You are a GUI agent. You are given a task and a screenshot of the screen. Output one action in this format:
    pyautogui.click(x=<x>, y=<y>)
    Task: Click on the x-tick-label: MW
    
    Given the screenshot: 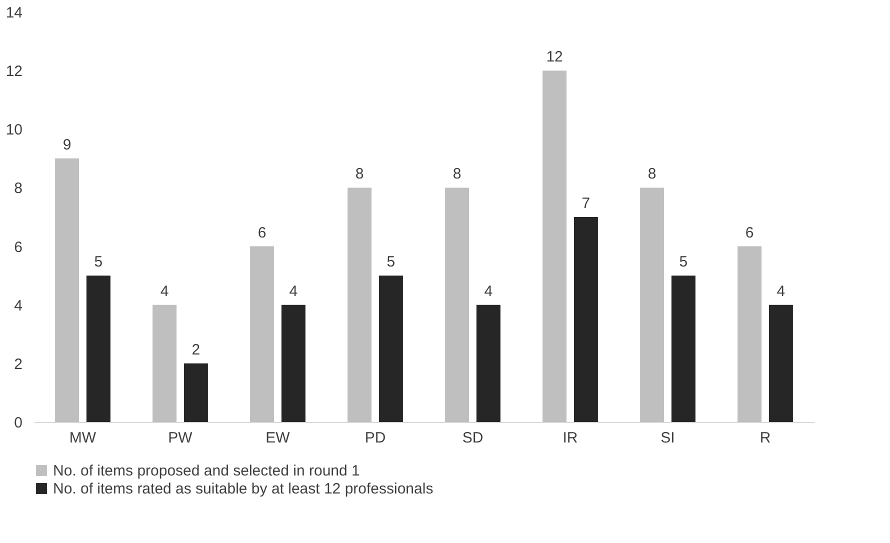 What is the action you would take?
    pyautogui.click(x=83, y=438)
    